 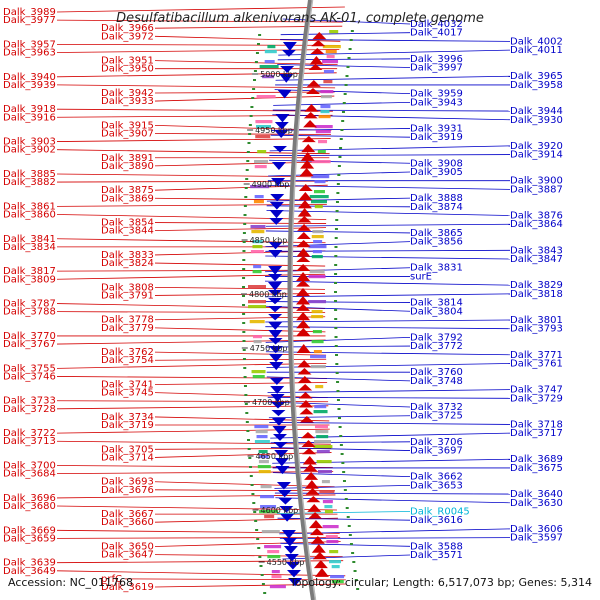 I want to click on reverse-gene-label: Dalk_3675, so click(x=536, y=468).